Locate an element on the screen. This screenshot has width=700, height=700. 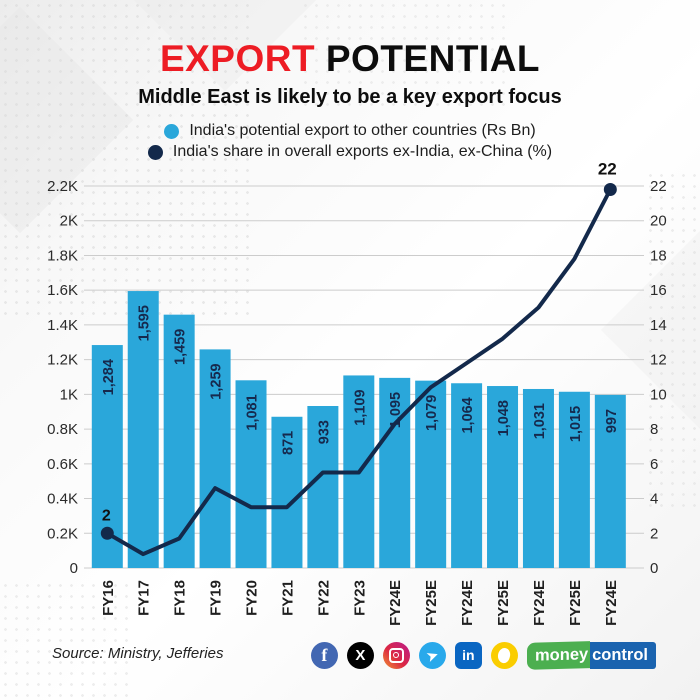
left-axis-tick: 1.4K is located at coordinates (62, 325).